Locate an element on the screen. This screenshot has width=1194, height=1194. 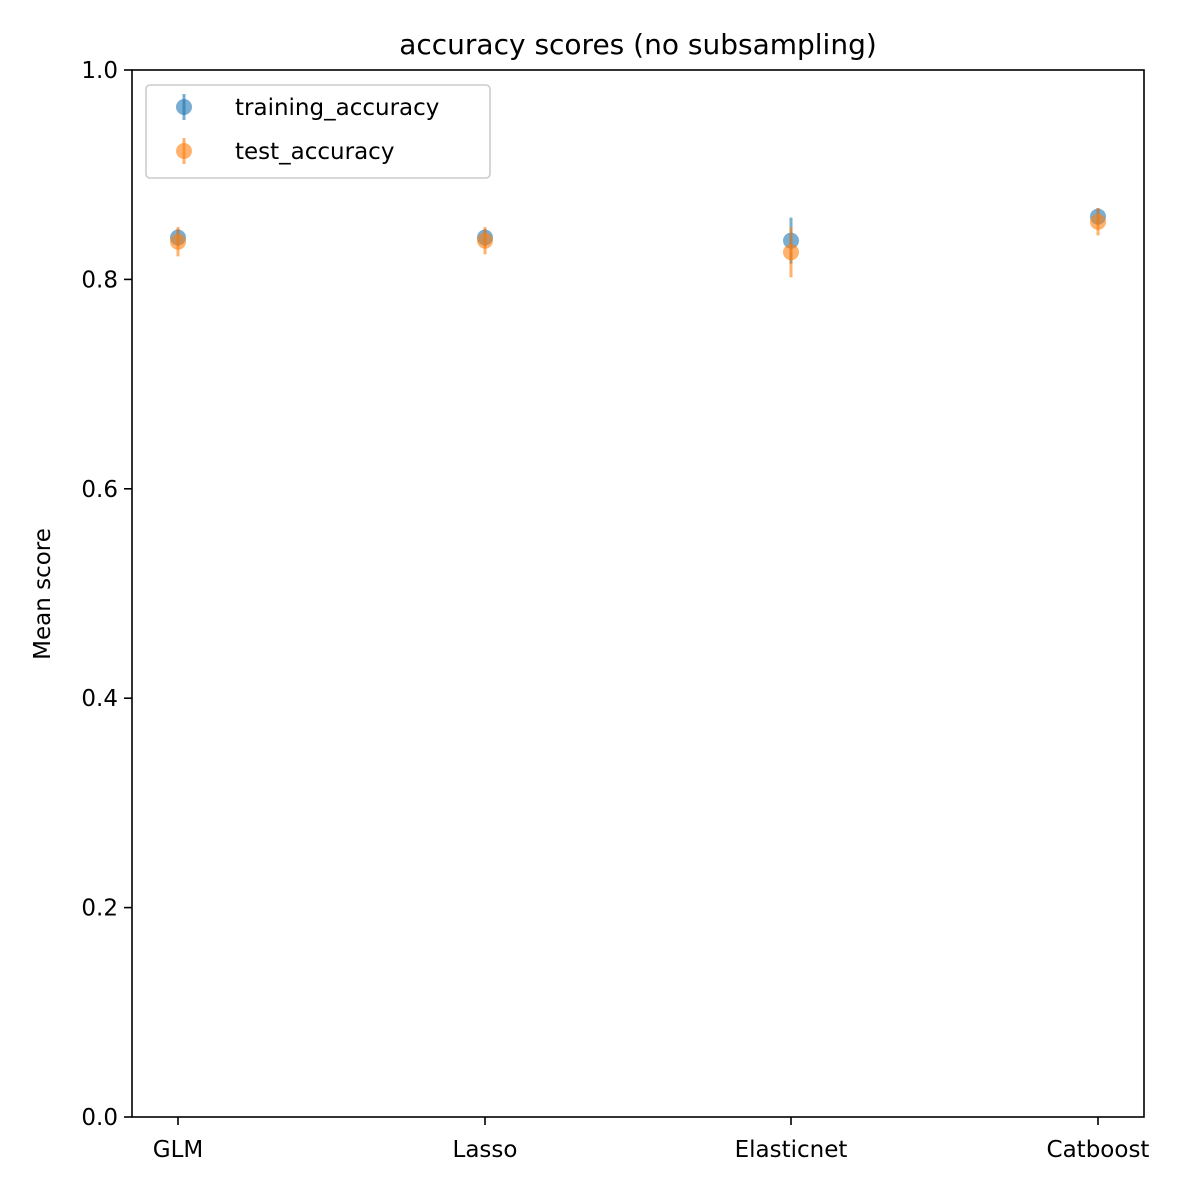
x-axis-ticks: GLM Lasso Elasticnet Catboost is located at coordinates (651, 1140).